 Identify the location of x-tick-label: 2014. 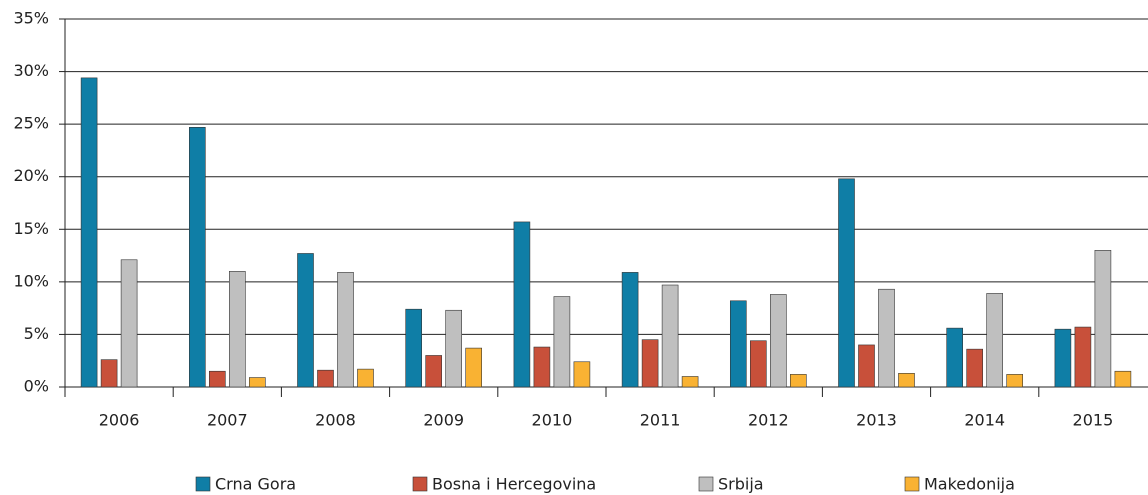
(984, 420).